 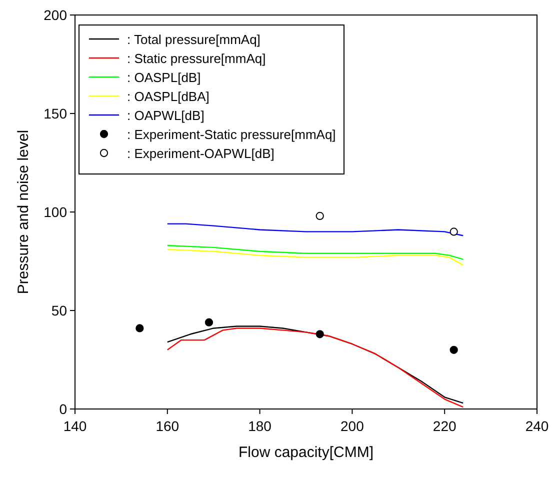 What do you see at coordinates (444, 426) in the screenshot?
I see `x-tick-label: 220` at bounding box center [444, 426].